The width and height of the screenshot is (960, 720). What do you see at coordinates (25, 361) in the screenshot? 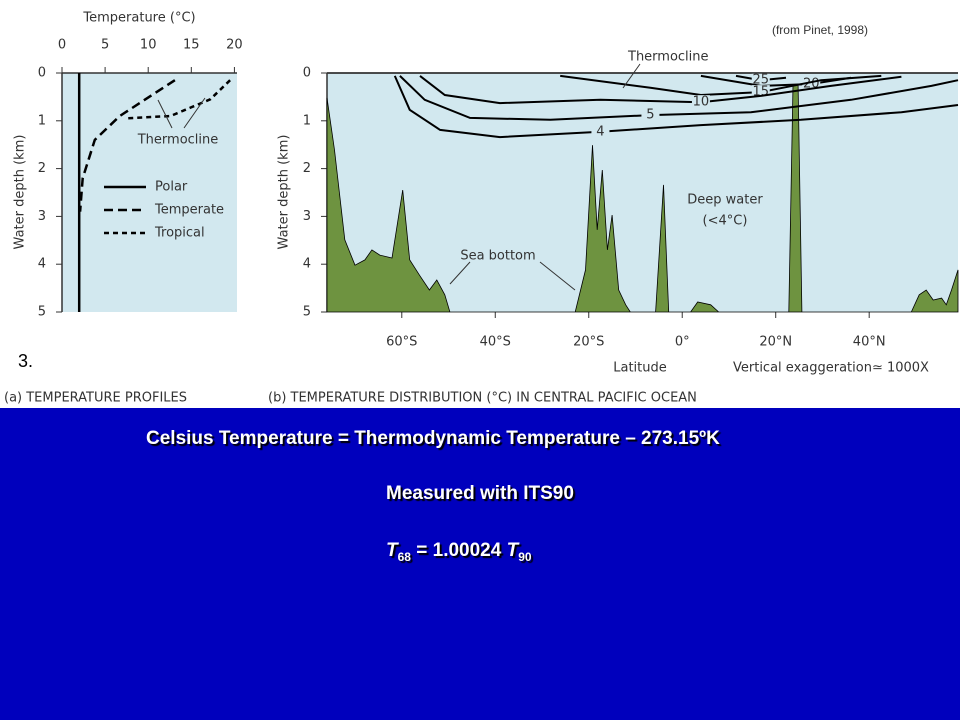
I see `slide-number: 3.` at bounding box center [25, 361].